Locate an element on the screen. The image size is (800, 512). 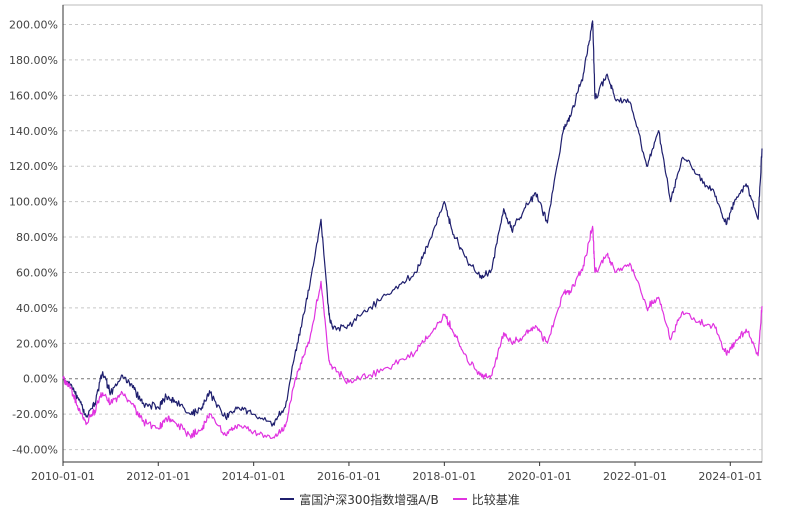
legend-label-fund: 富国沪深300指数增强A/B is located at coordinates (369, 499).